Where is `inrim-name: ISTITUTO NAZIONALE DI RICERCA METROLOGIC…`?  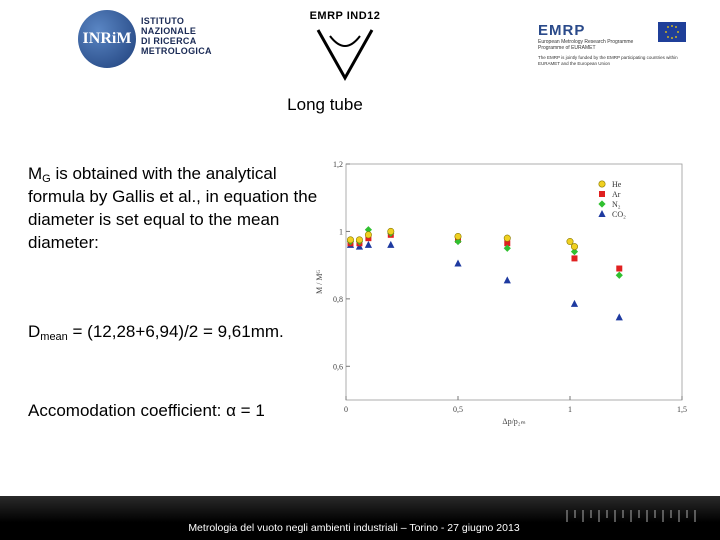
inrim-name: ISTITUTO NAZIONALE DI RICERCA METROLOGIC… is located at coordinates (176, 36).